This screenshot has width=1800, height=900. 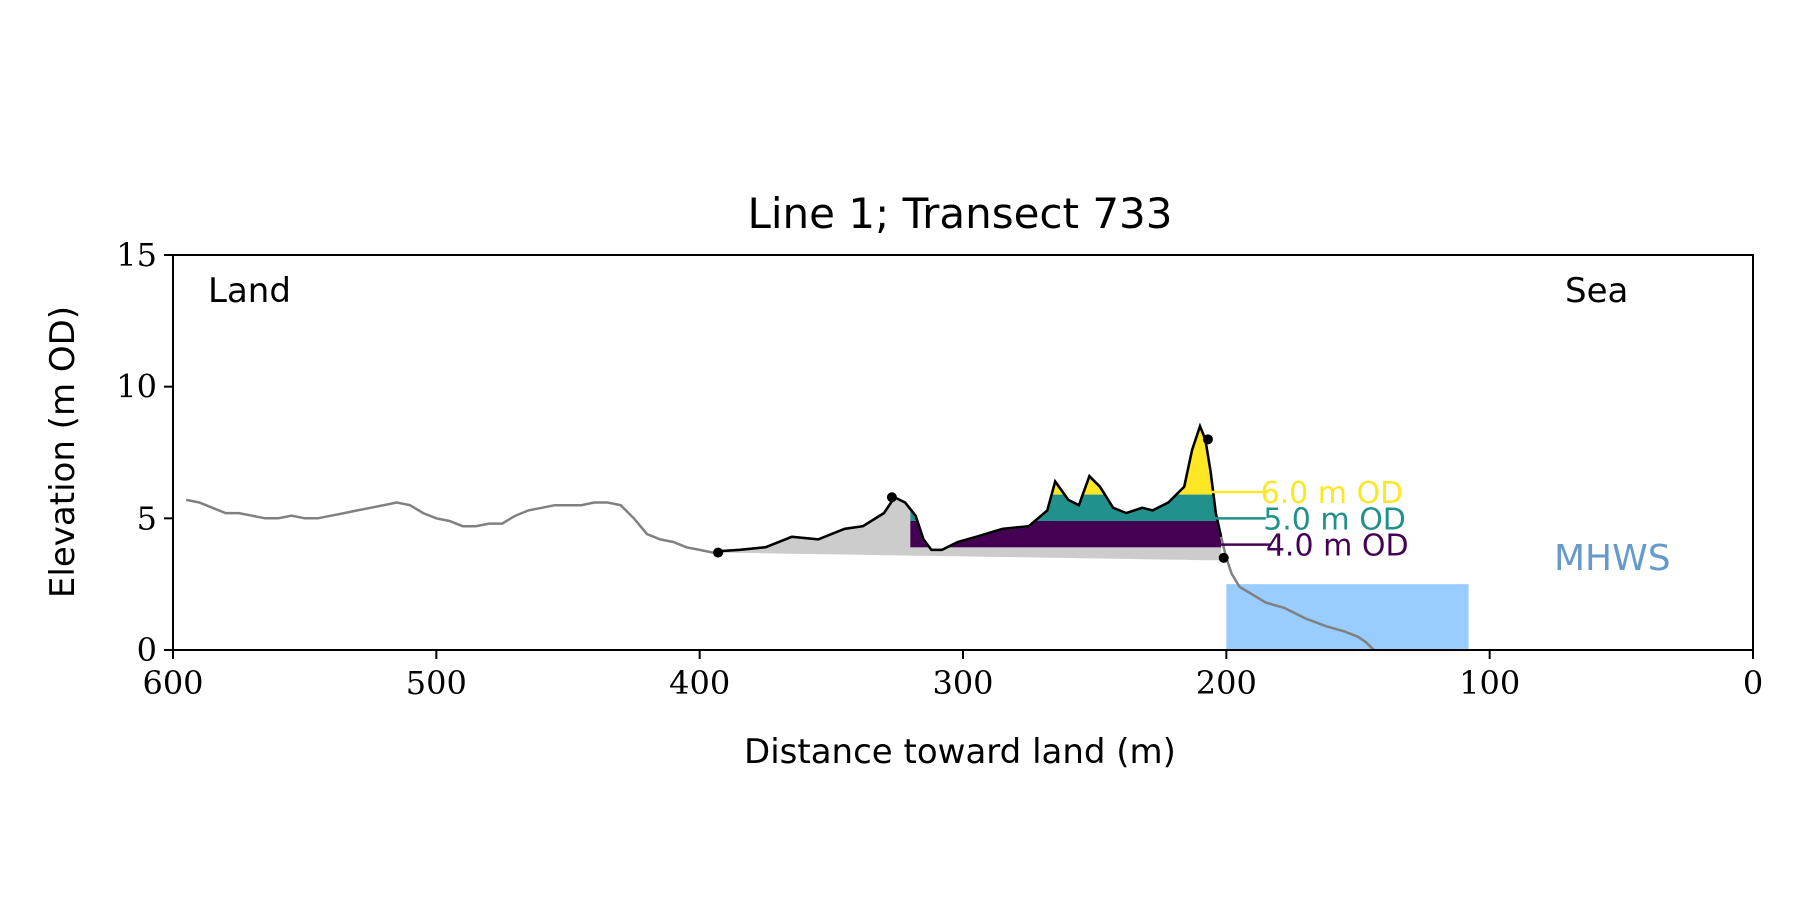 I want to click on sea-annotation: Sea, so click(x=1596, y=291).